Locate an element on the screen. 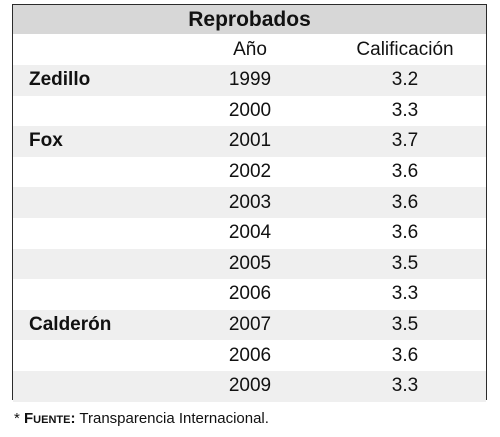  footnote-source-label: Fuente: is located at coordinates (50, 418).